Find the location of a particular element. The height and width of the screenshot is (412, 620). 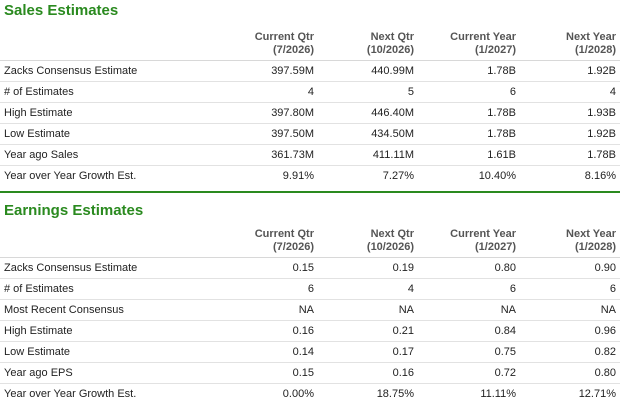

table-cell: 361.73M is located at coordinates (268, 155).